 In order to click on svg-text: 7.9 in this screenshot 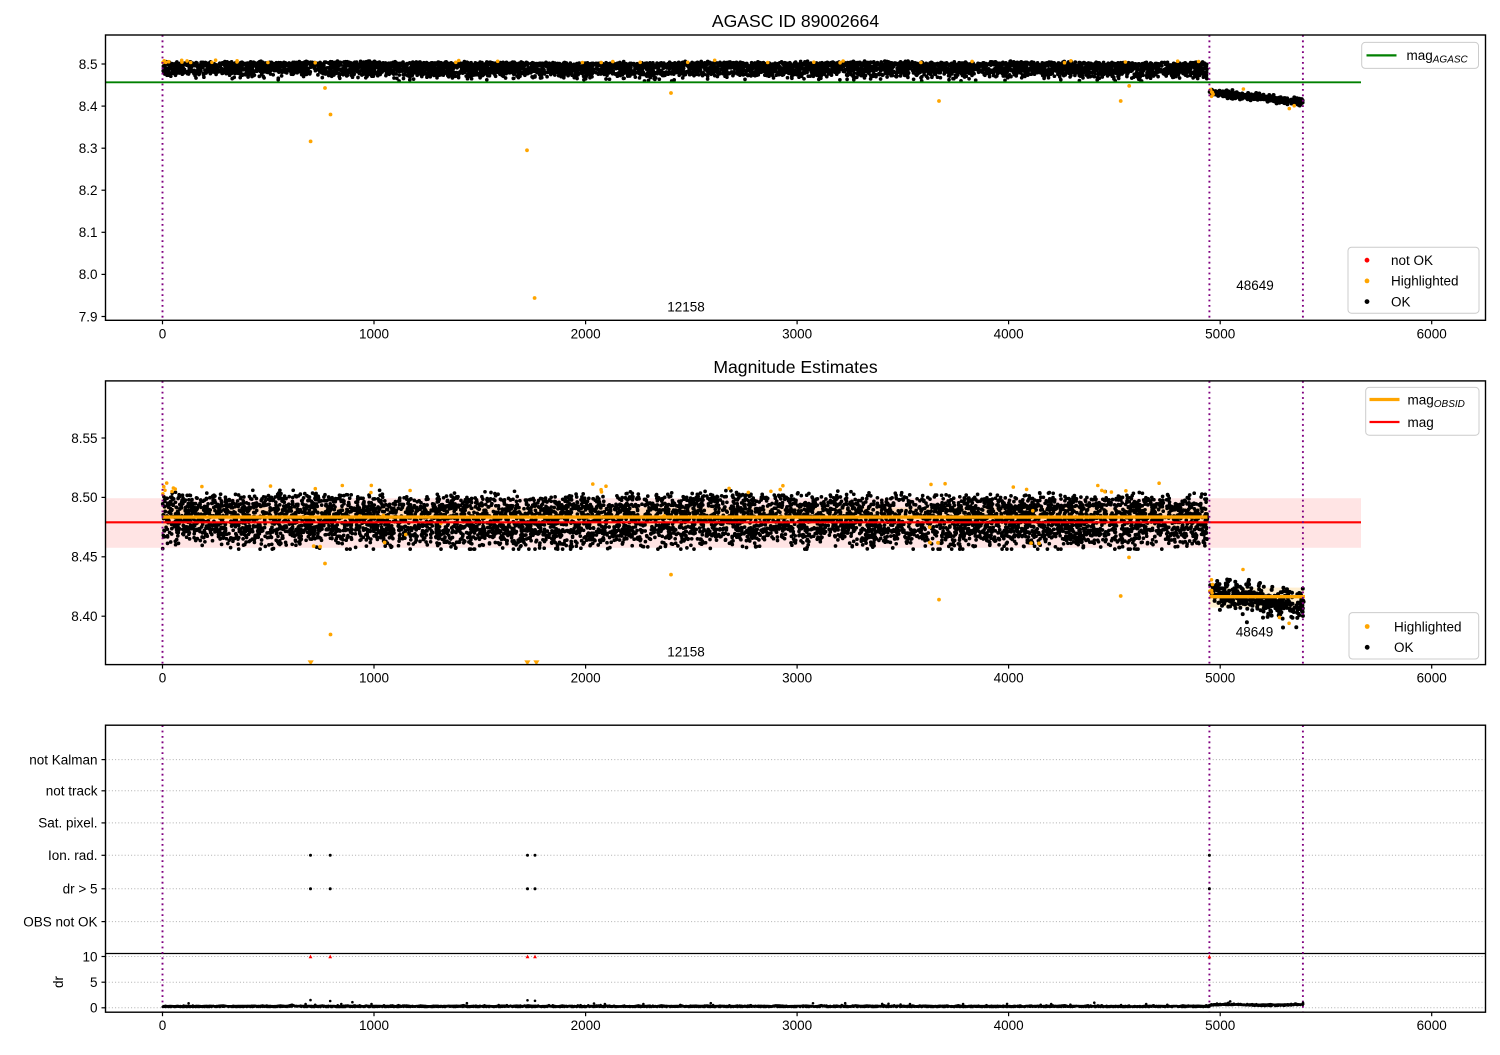, I will do `click(88, 316)`.